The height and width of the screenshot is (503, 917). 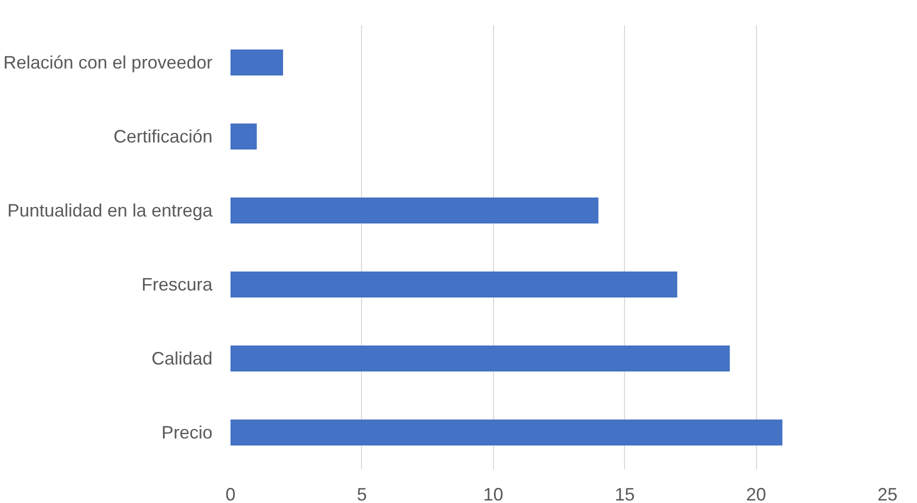 What do you see at coordinates (624, 493) in the screenshot?
I see `x-tick-label: 15` at bounding box center [624, 493].